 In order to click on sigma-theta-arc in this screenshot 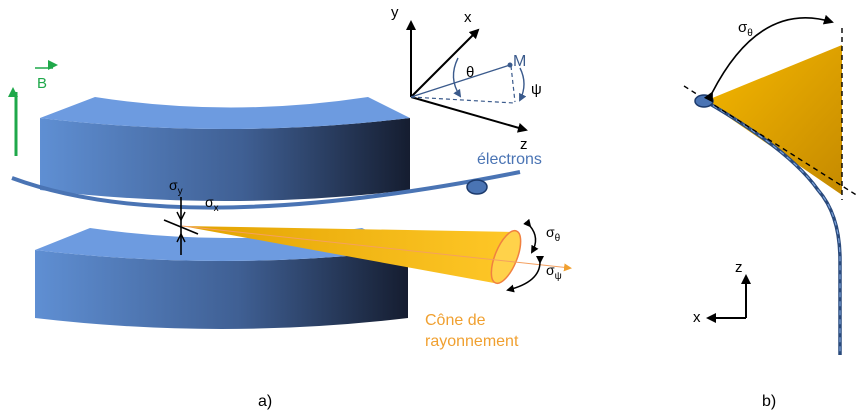, I will do `click(531, 236)`.